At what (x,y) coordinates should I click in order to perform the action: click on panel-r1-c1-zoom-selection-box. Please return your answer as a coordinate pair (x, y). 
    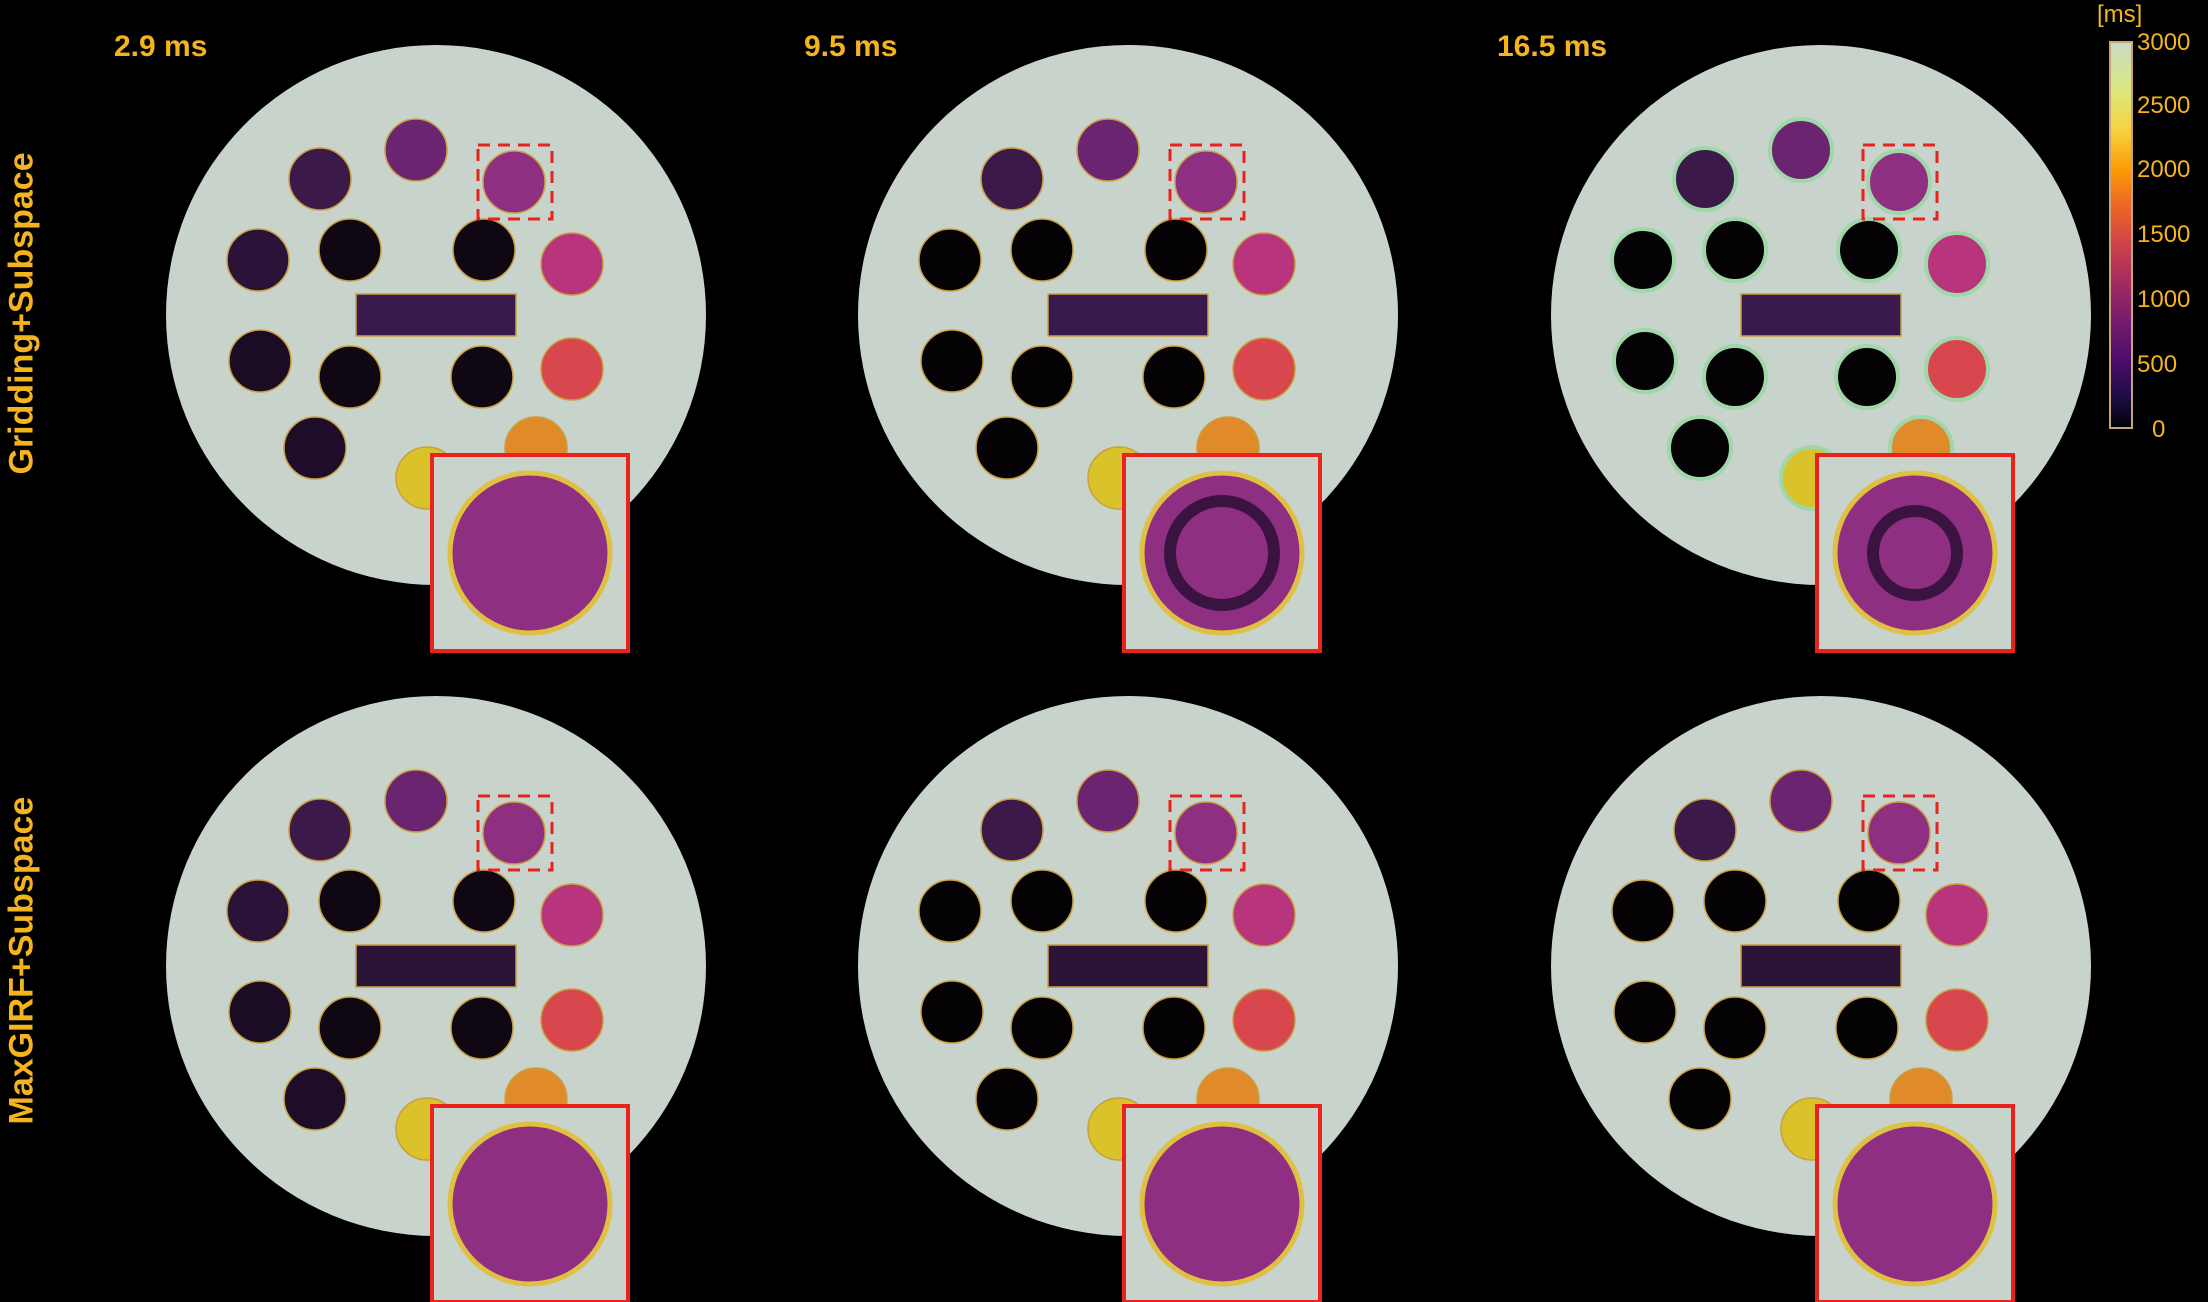
    Looking at the image, I should click on (515, 182).